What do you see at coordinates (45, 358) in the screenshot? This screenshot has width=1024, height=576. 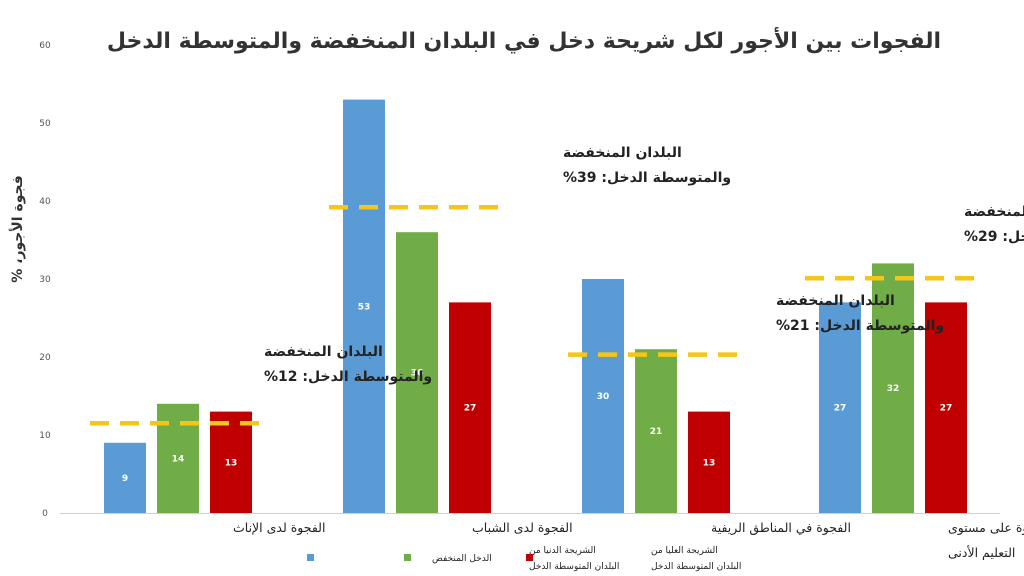 I see `y-tick-label: 20` at bounding box center [45, 358].